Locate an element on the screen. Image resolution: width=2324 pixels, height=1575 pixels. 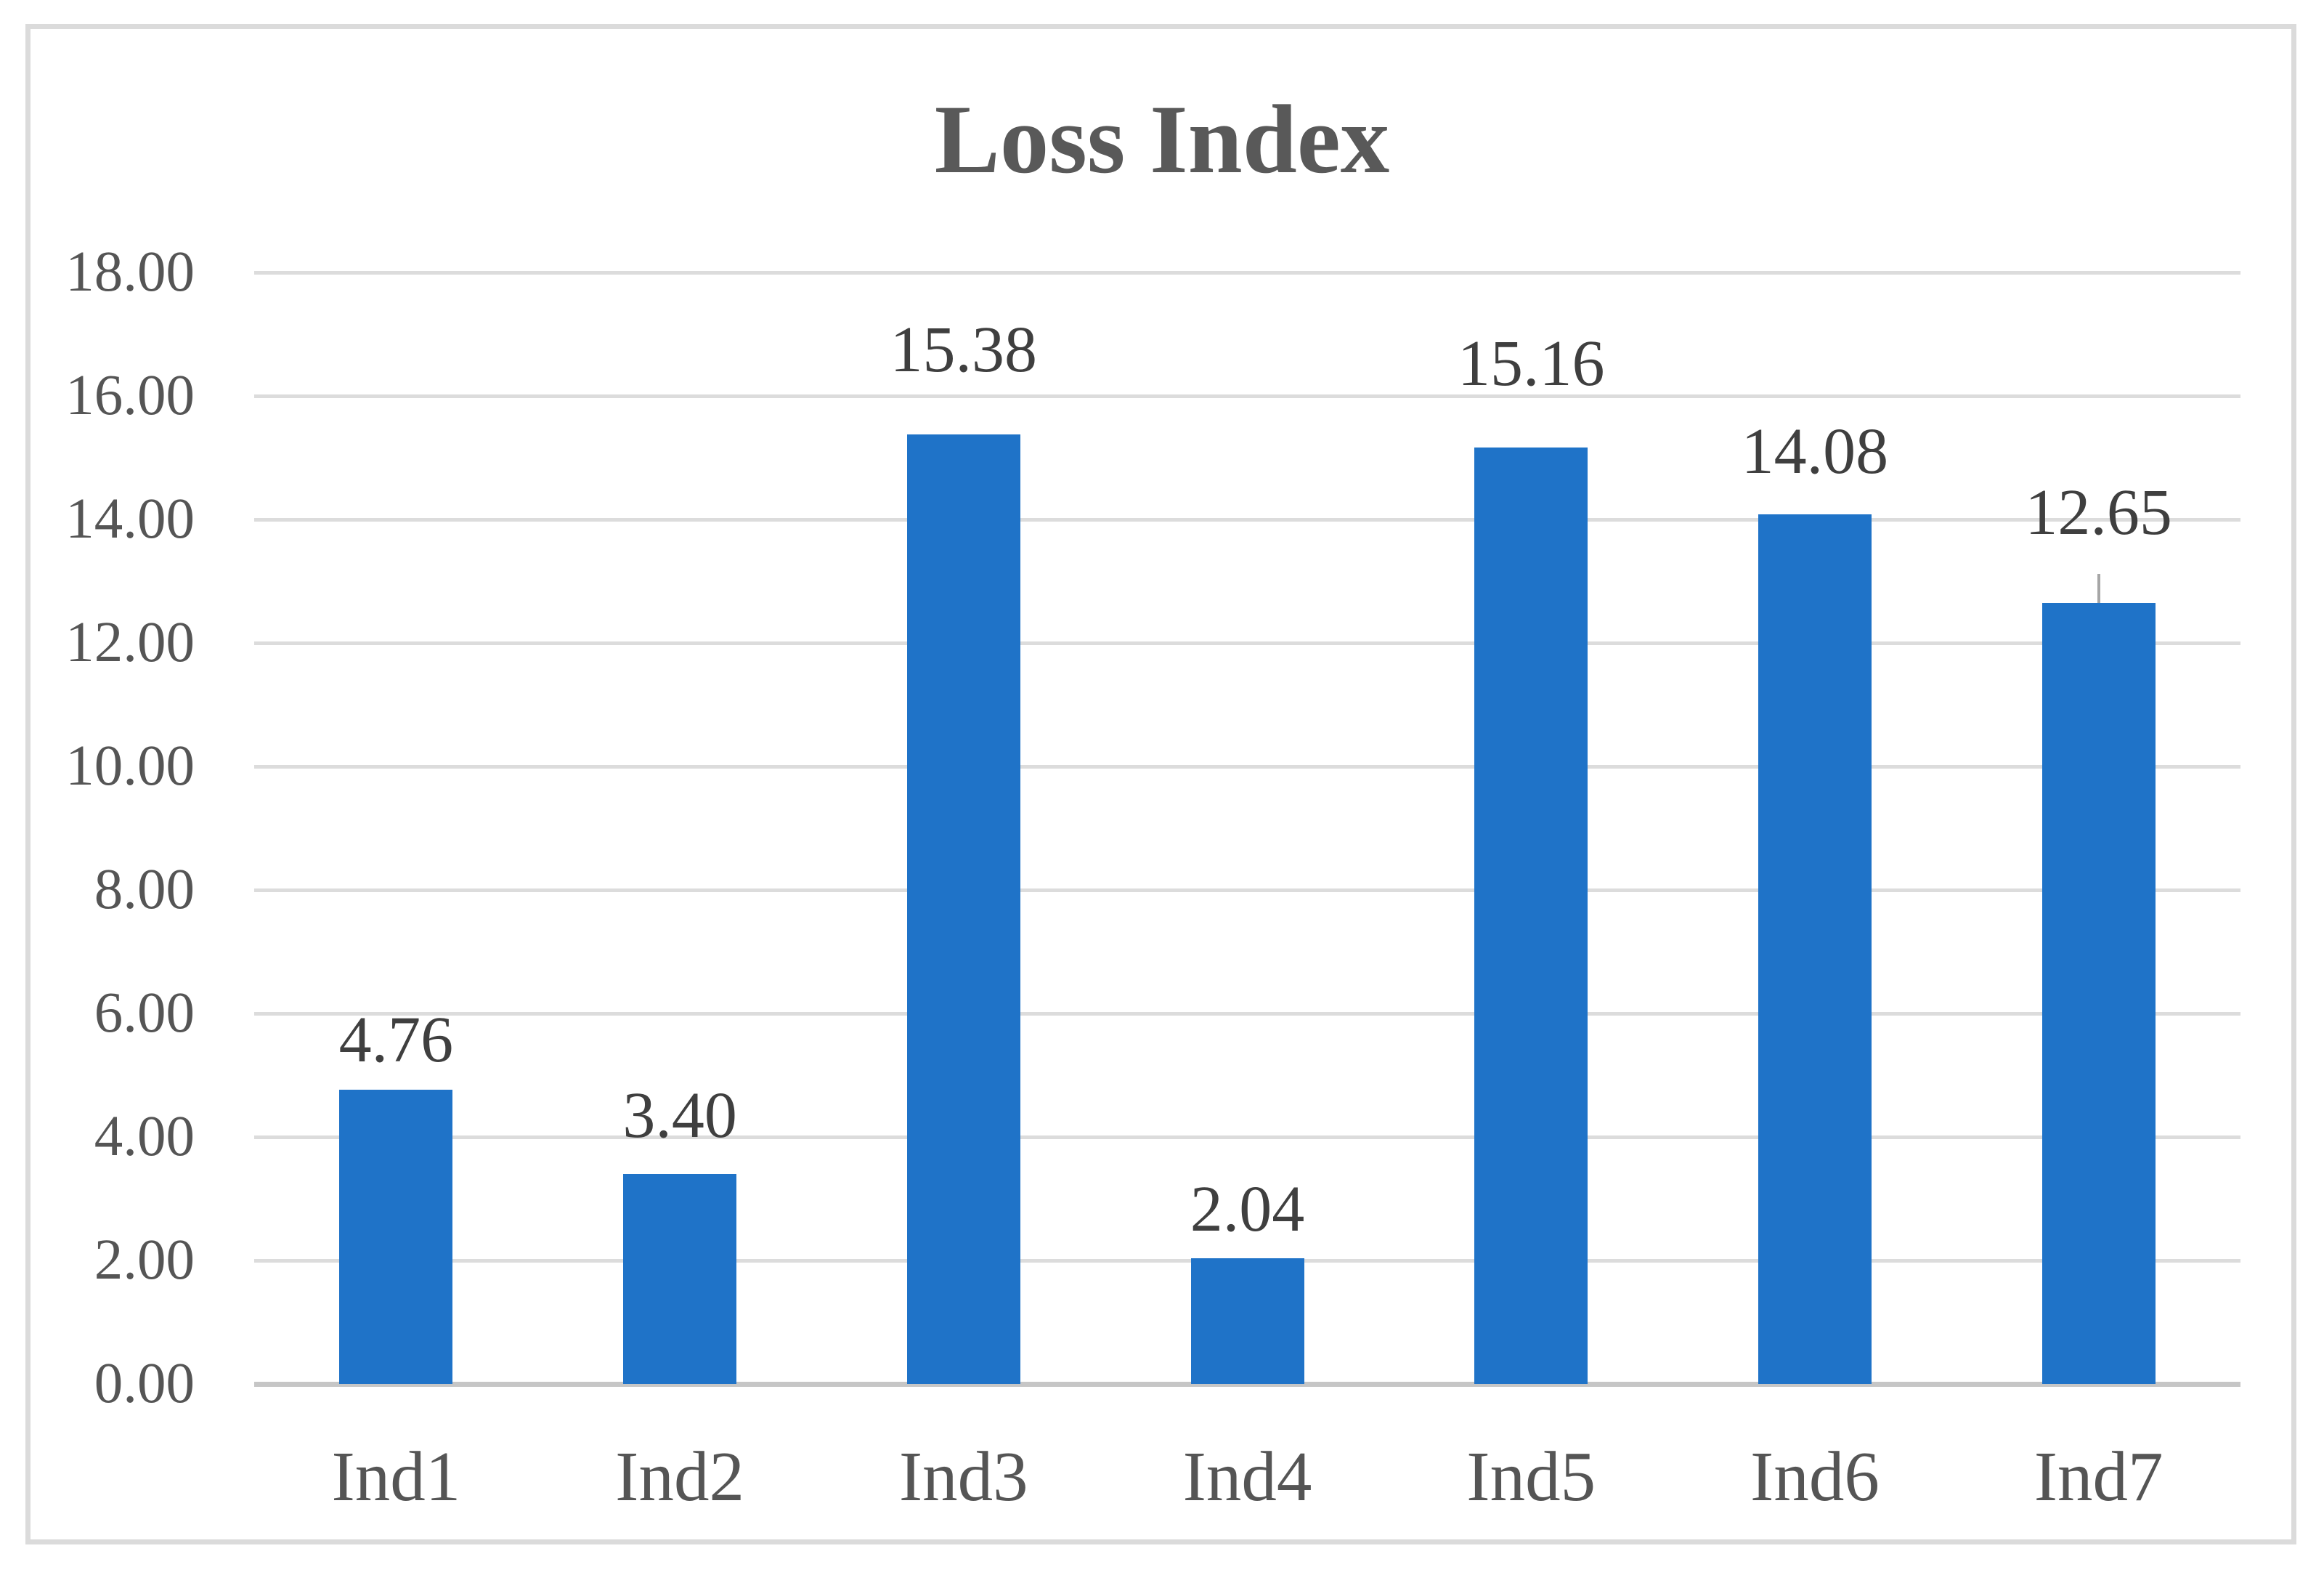
y-tick-label: 4.00 is located at coordinates (144, 1136).